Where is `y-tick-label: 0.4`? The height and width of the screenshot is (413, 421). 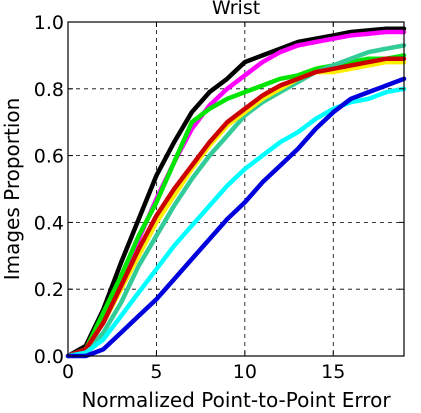
y-tick-label: 0.4 is located at coordinates (49, 223).